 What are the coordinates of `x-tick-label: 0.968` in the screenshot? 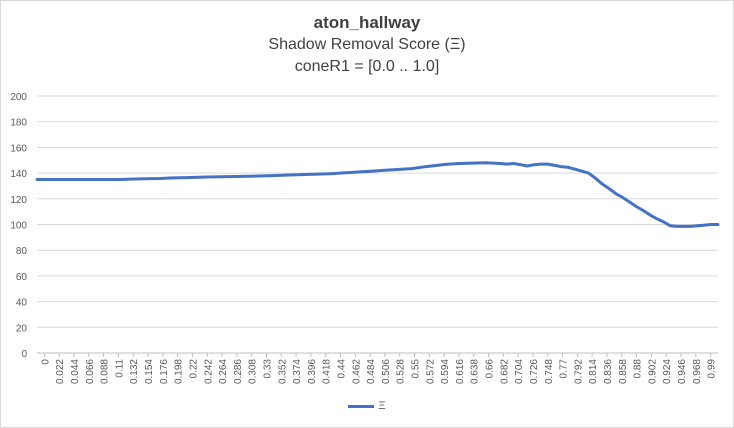 It's located at (697, 371).